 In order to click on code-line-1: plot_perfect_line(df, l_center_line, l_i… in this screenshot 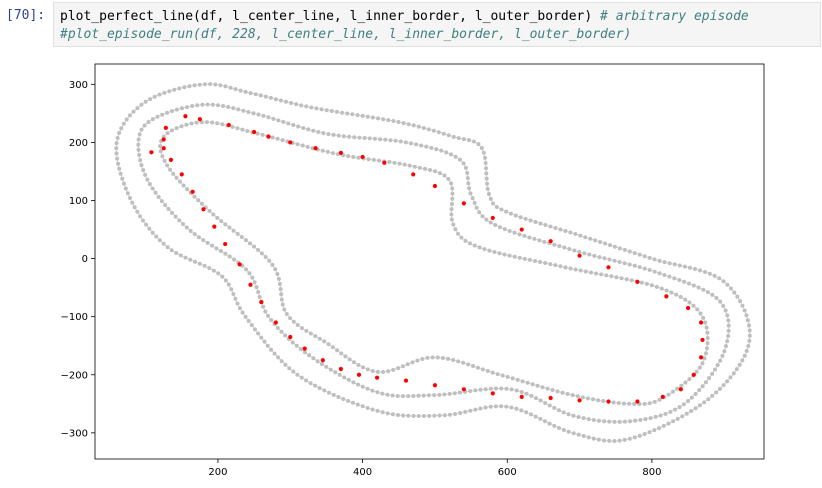, I will do `click(404, 16)`.